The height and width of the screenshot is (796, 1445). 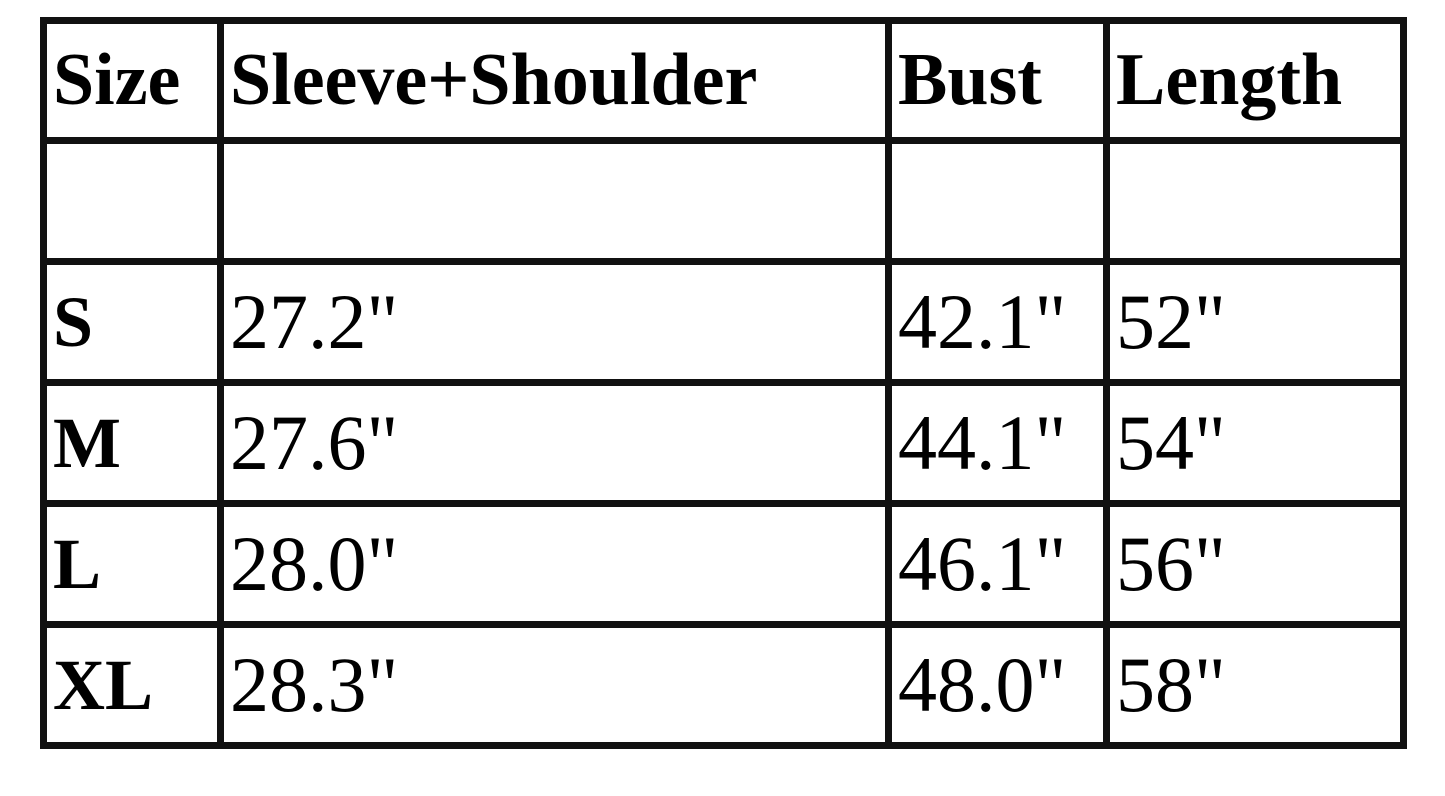 What do you see at coordinates (554, 443) in the screenshot?
I see `cell-sleeve-shoulder: 27.6"` at bounding box center [554, 443].